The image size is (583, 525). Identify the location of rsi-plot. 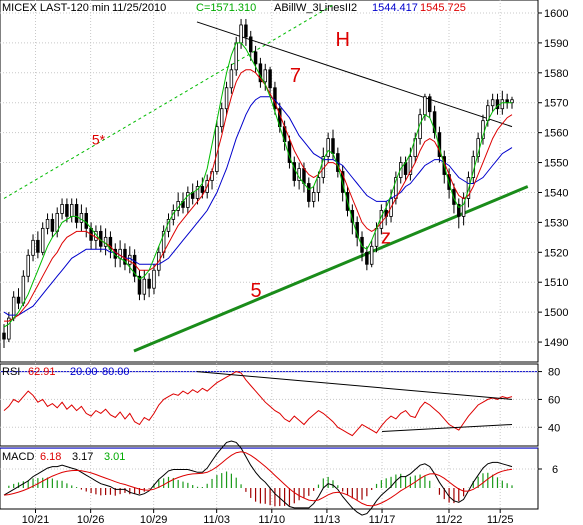
(258, 404).